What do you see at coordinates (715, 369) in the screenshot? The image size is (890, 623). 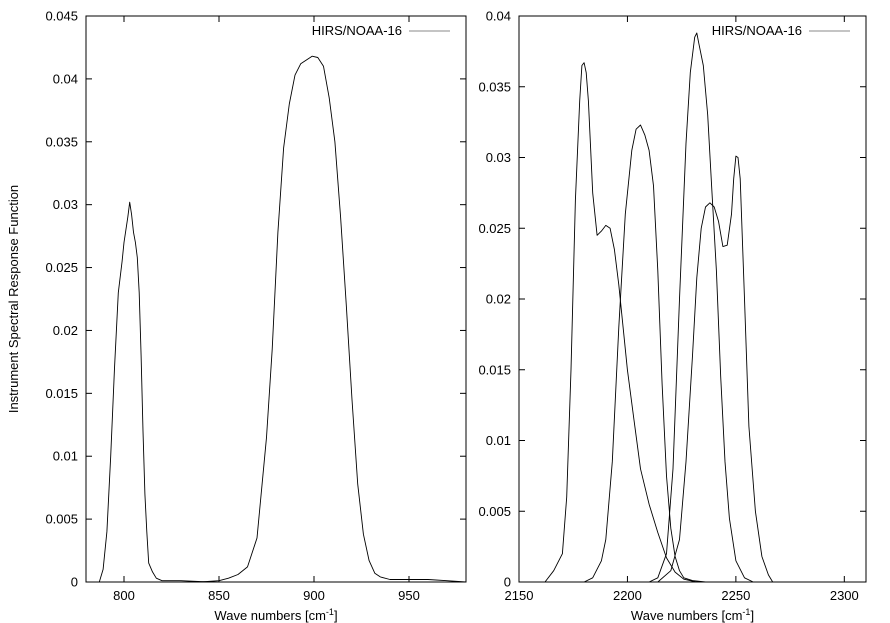 I see `panel-2-series-4-line` at bounding box center [715, 369].